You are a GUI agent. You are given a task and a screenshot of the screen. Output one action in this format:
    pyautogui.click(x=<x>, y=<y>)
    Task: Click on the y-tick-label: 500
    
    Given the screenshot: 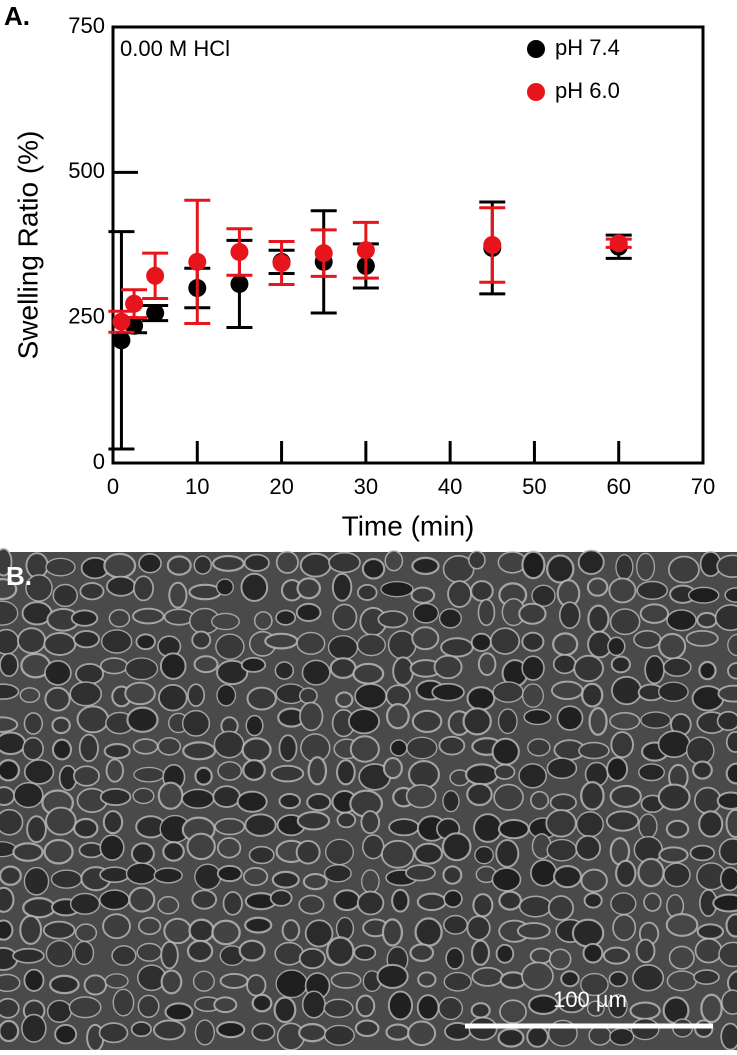 What is the action you would take?
    pyautogui.click(x=86, y=170)
    